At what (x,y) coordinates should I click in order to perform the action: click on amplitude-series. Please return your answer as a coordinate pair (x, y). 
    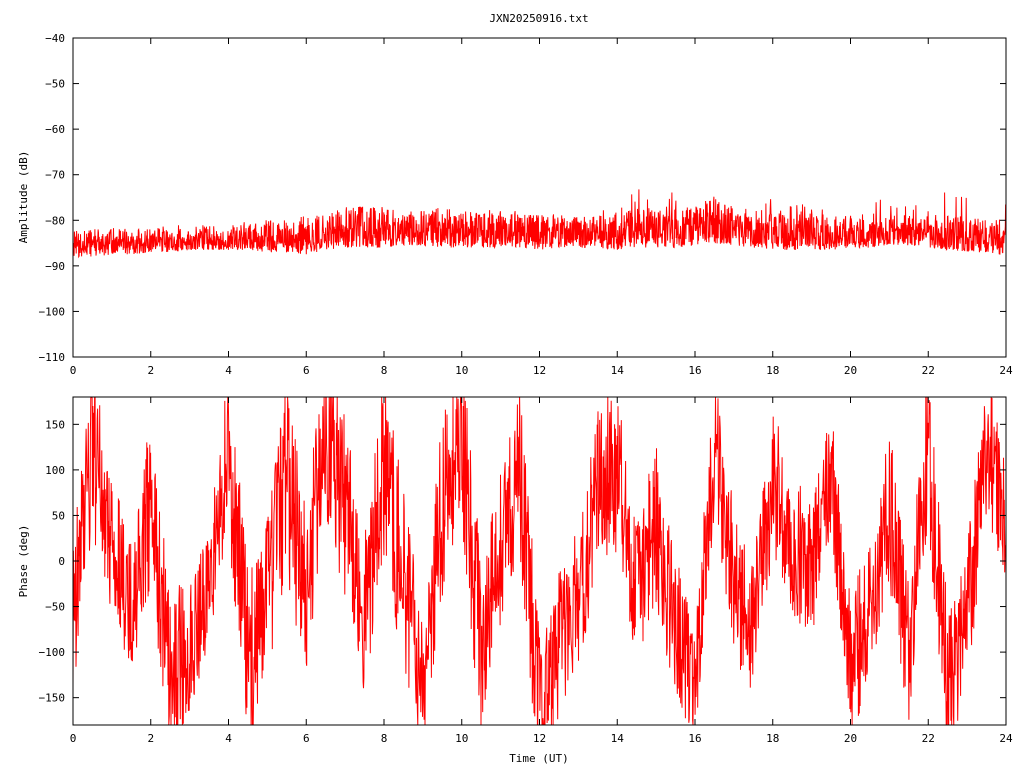
    Looking at the image, I should click on (539, 224).